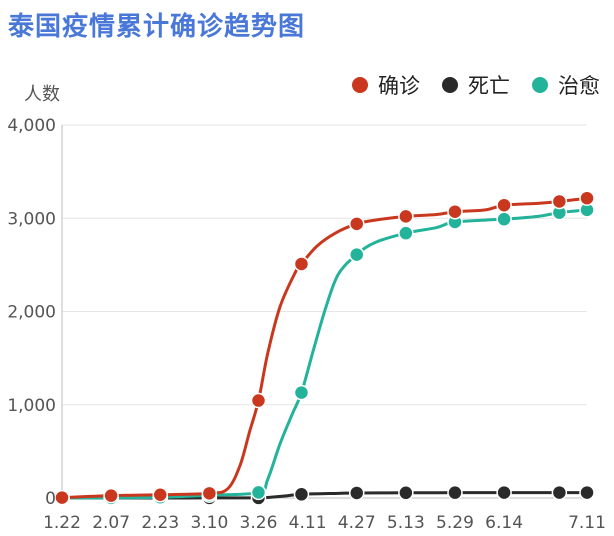 The height and width of the screenshot is (536, 614). What do you see at coordinates (42, 94) in the screenshot?
I see `y-axis-unit-label: 人数` at bounding box center [42, 94].